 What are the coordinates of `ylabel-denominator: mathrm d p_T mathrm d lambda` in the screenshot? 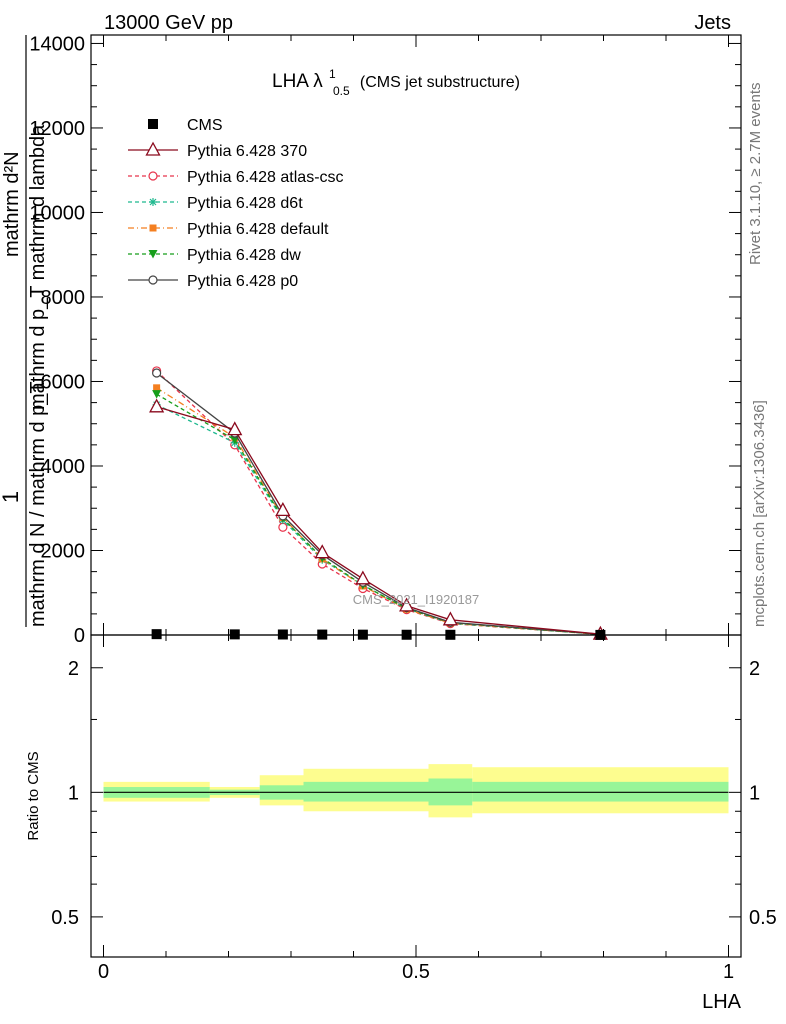 It's located at (38, 267).